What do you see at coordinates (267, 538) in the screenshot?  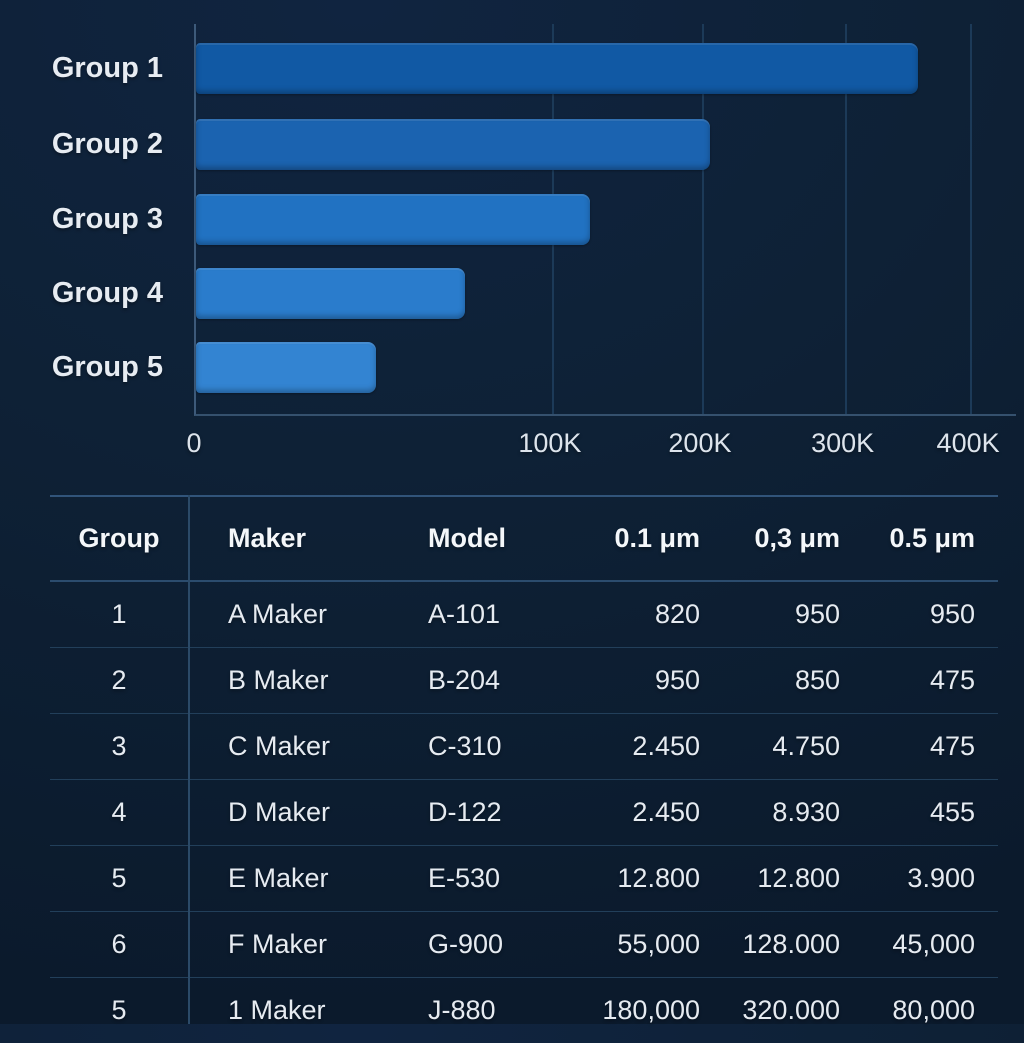 I see `table-header-cell: Maker` at bounding box center [267, 538].